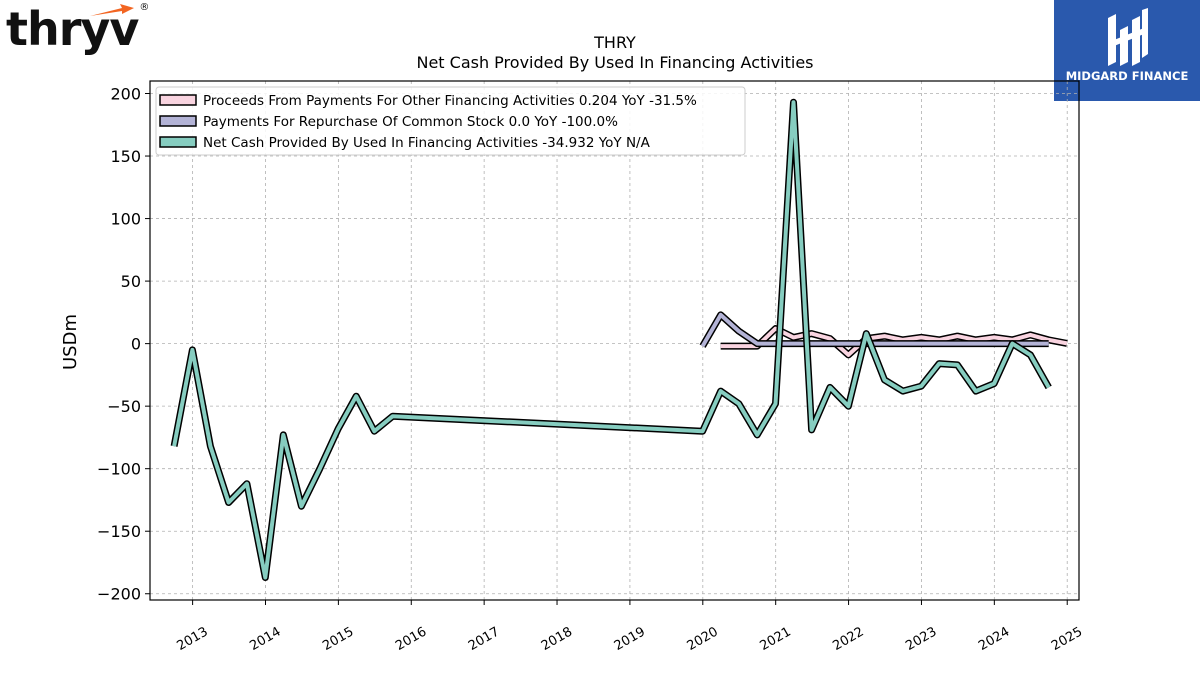 Image resolution: width=1200 pixels, height=675 pixels. Describe the element at coordinates (1067, 639) in the screenshot. I see `x-tick-label: 2025` at that location.